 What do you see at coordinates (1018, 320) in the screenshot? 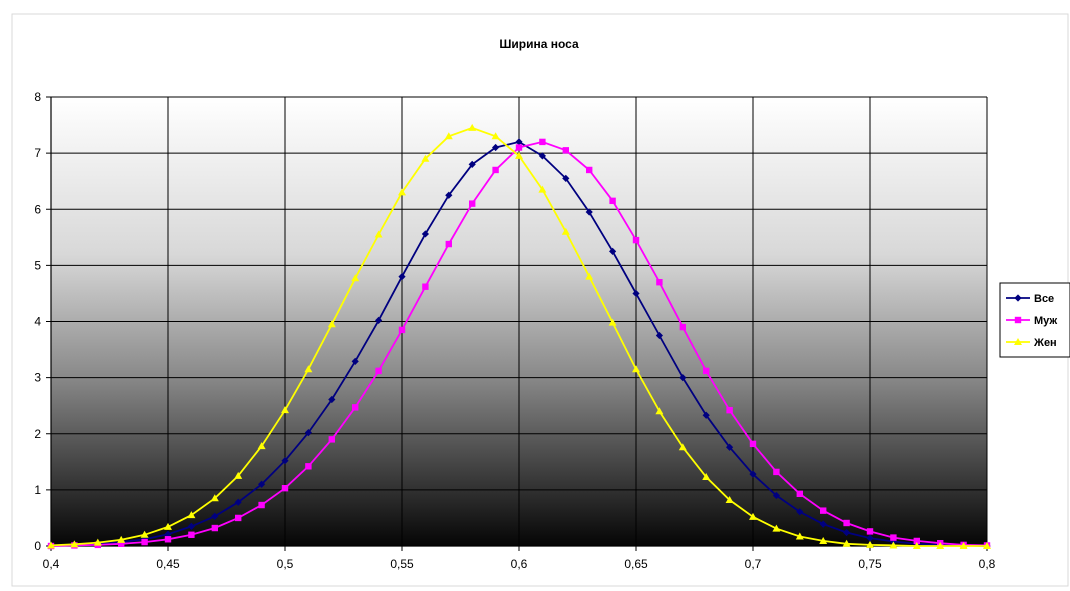
I see `legend-marker-male` at bounding box center [1018, 320].